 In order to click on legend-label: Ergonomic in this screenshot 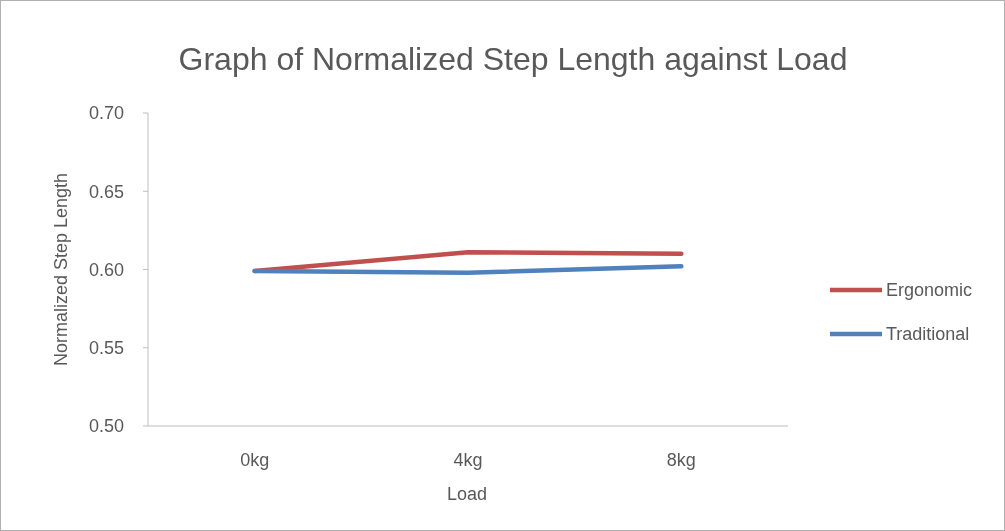, I will do `click(929, 290)`.